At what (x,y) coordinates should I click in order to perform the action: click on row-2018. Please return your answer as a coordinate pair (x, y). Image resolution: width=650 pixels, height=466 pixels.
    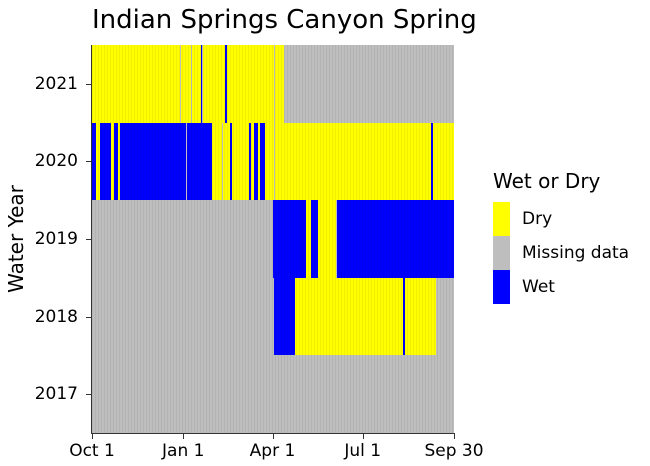
    Looking at the image, I should click on (273, 316).